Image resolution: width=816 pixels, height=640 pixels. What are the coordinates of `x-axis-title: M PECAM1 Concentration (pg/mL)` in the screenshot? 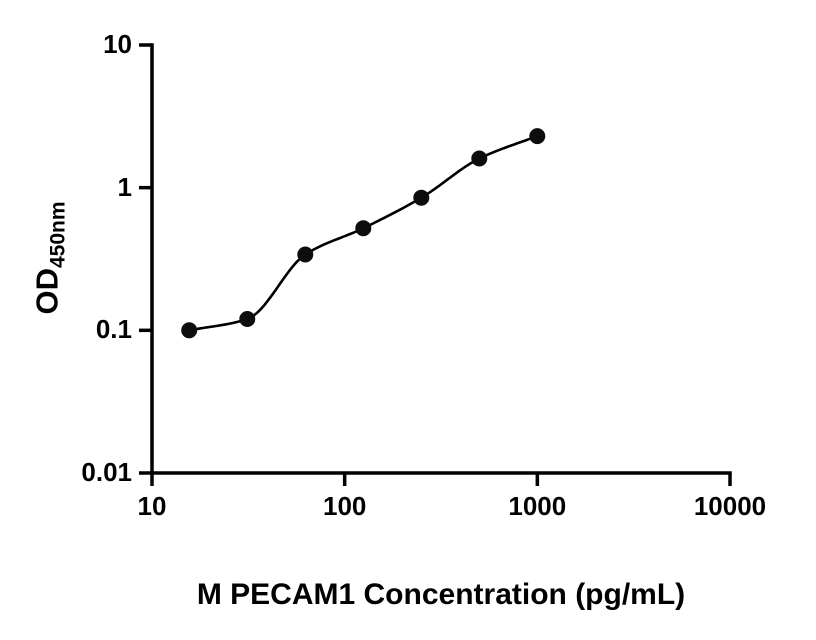 It's located at (441, 594).